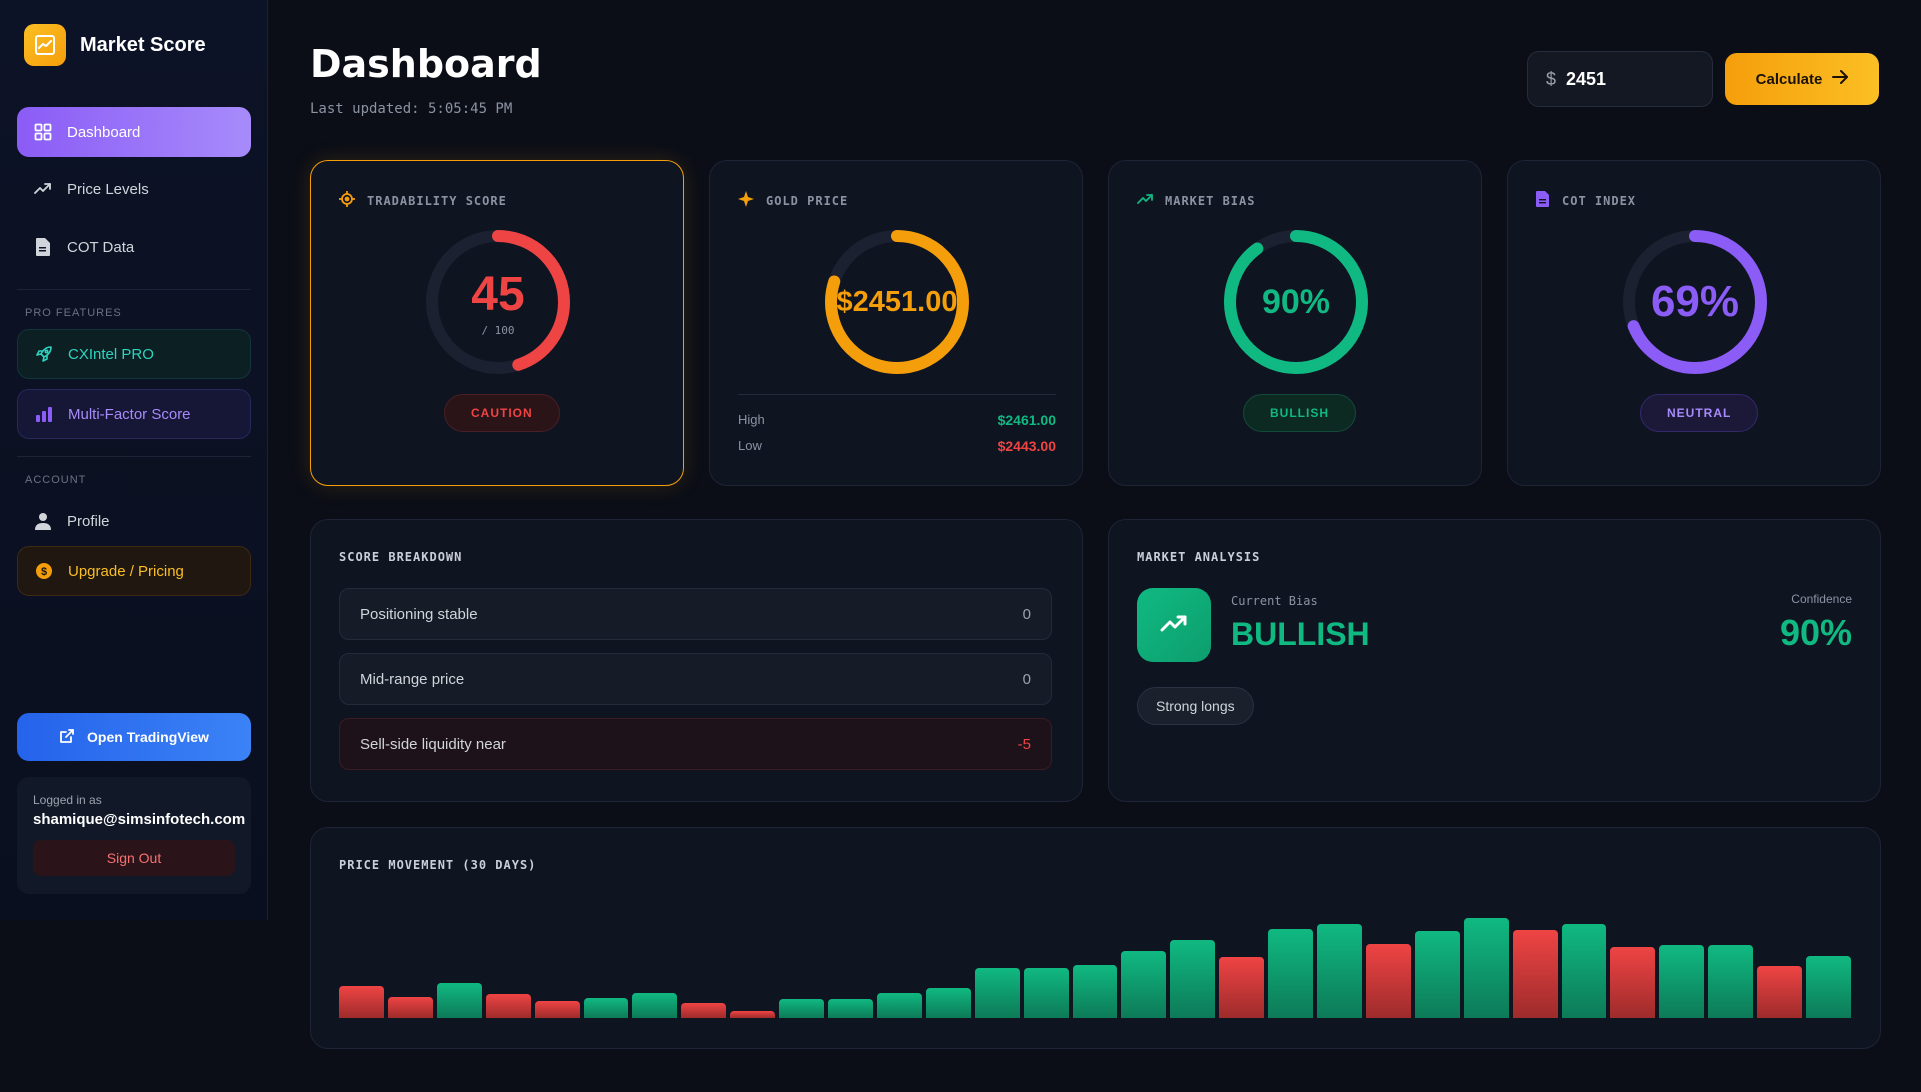 Image resolution: width=1921 pixels, height=1092 pixels. Describe the element at coordinates (134, 858) in the screenshot. I see `sign-out-button: Sign Out` at that location.